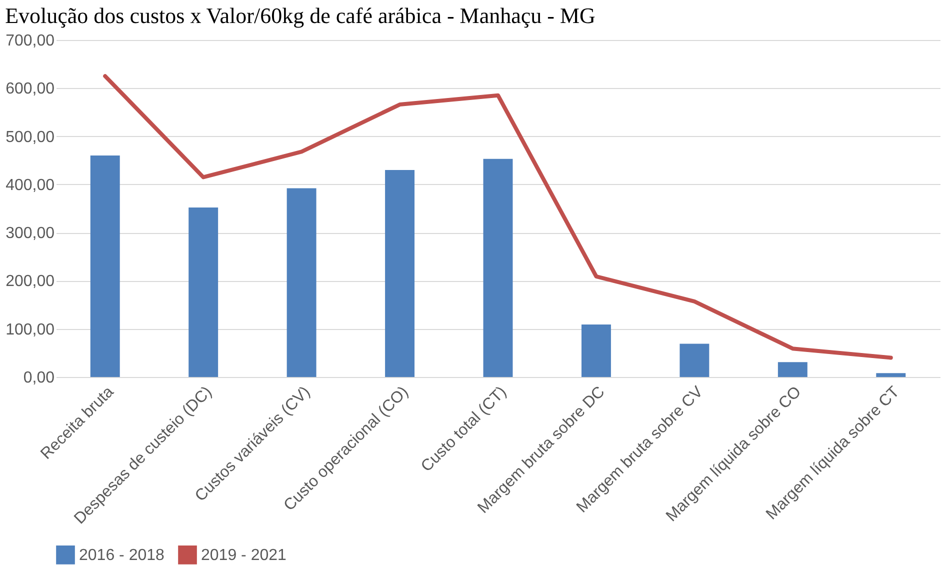  Describe the element at coordinates (30, 281) in the screenshot. I see `y-tick-label: 200,00` at that location.